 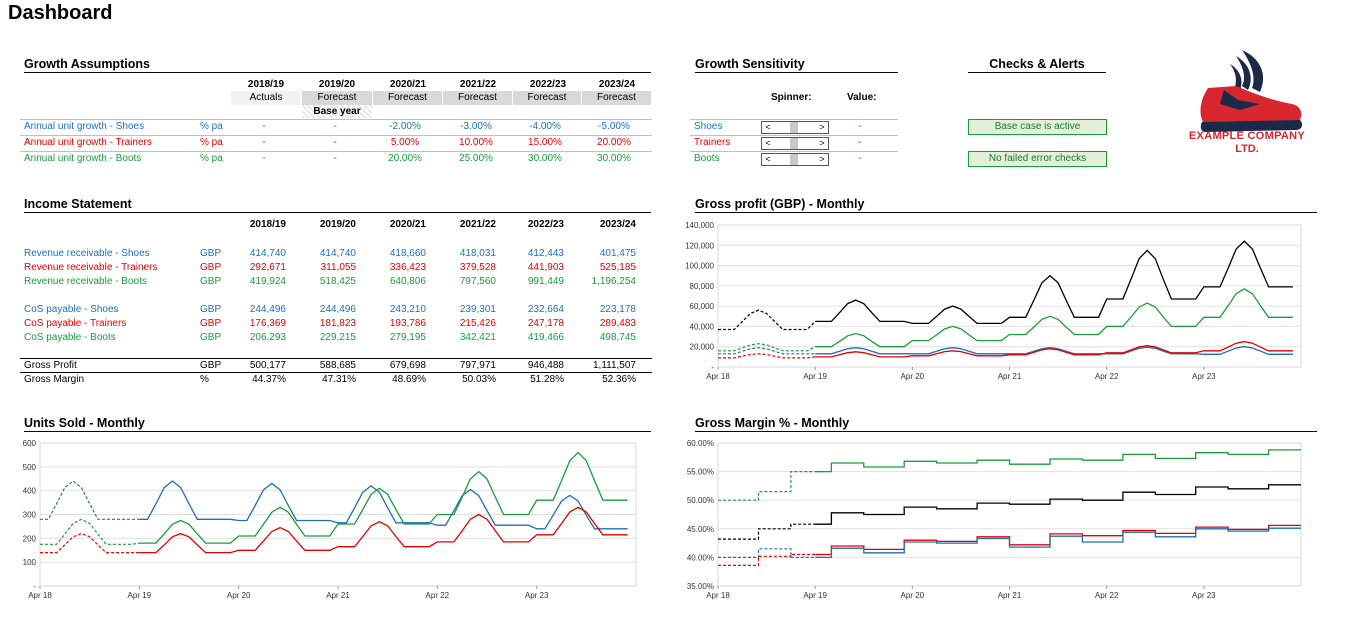 I want to click on y-tick-label: 55.00%, so click(x=700, y=472).